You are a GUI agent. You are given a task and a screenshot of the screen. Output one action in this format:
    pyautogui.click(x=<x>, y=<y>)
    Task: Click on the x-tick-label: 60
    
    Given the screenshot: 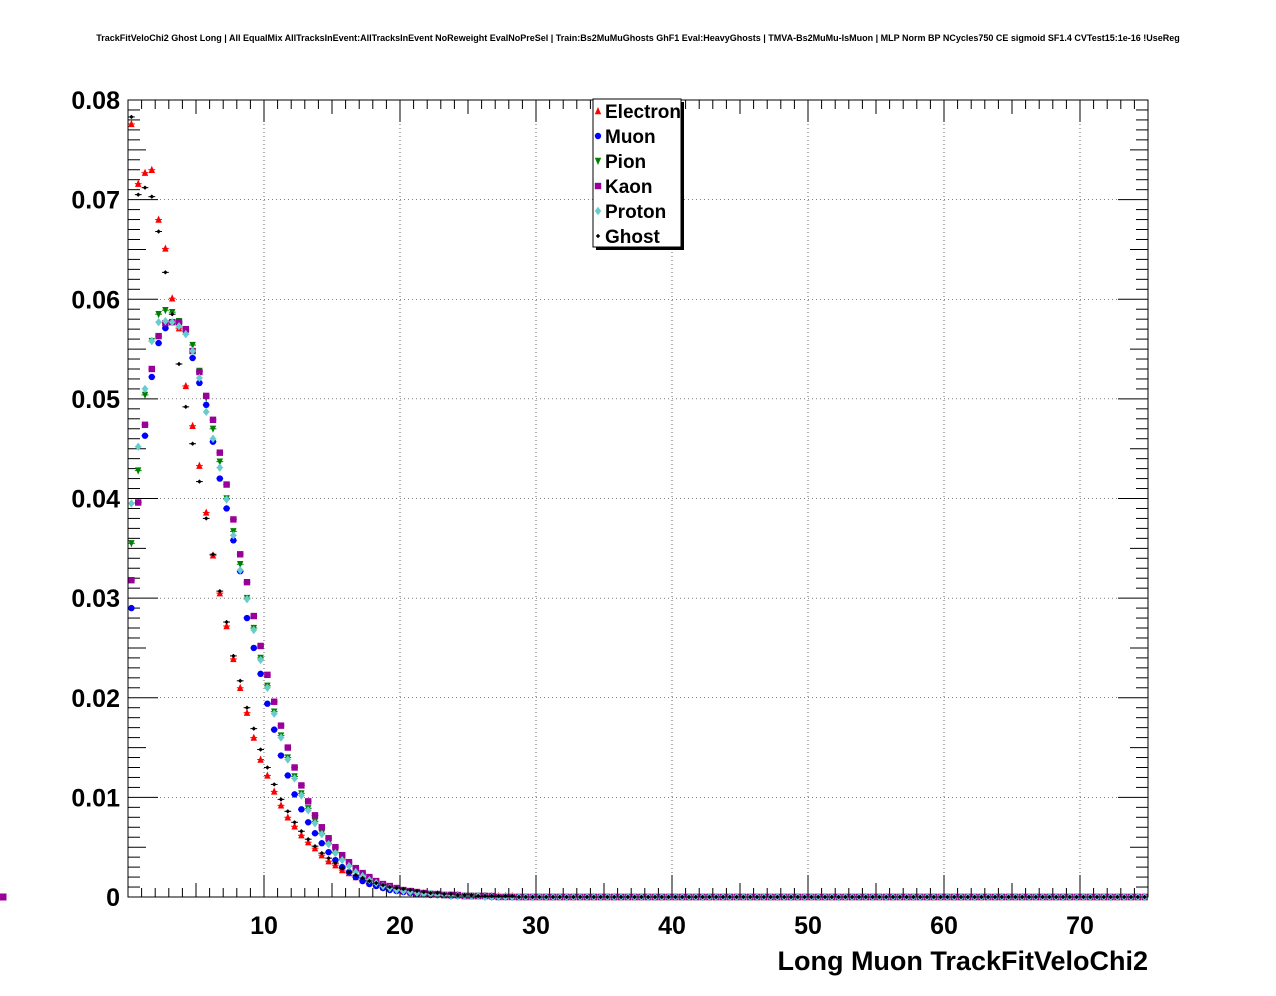 What is the action you would take?
    pyautogui.click(x=944, y=926)
    